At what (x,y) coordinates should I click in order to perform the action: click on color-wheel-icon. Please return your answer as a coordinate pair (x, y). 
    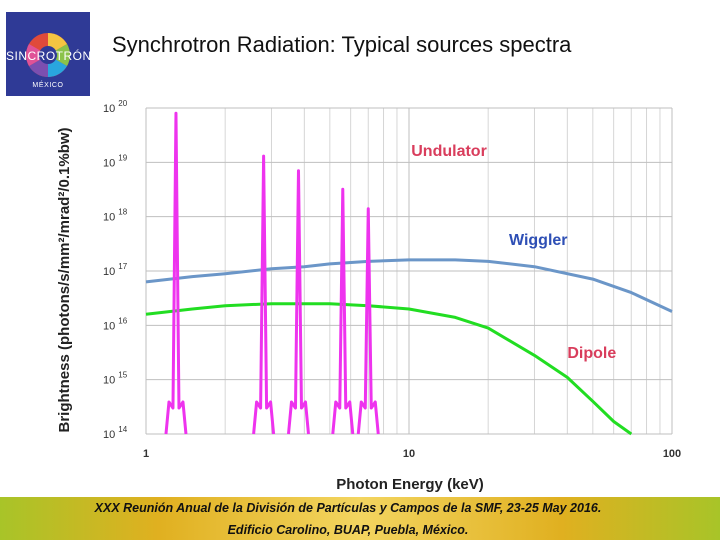
    Looking at the image, I should click on (48, 55).